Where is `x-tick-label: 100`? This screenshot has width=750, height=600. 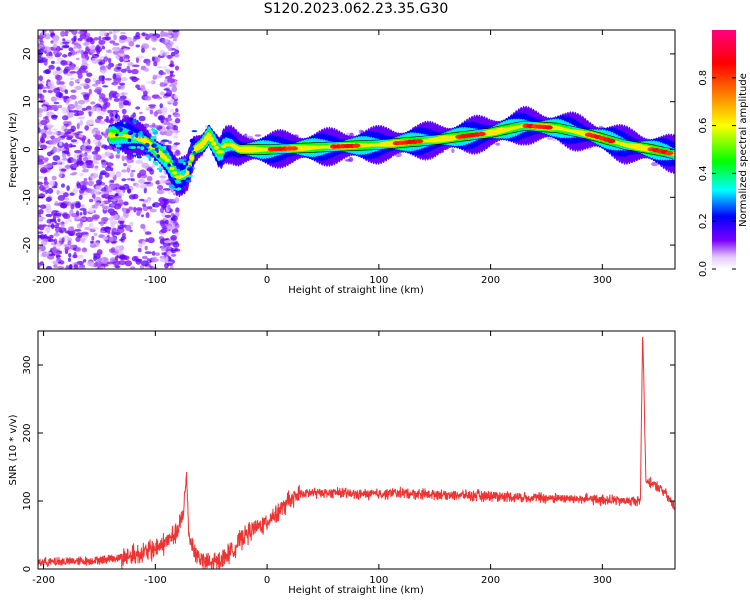
x-tick-label: 100 is located at coordinates (378, 580).